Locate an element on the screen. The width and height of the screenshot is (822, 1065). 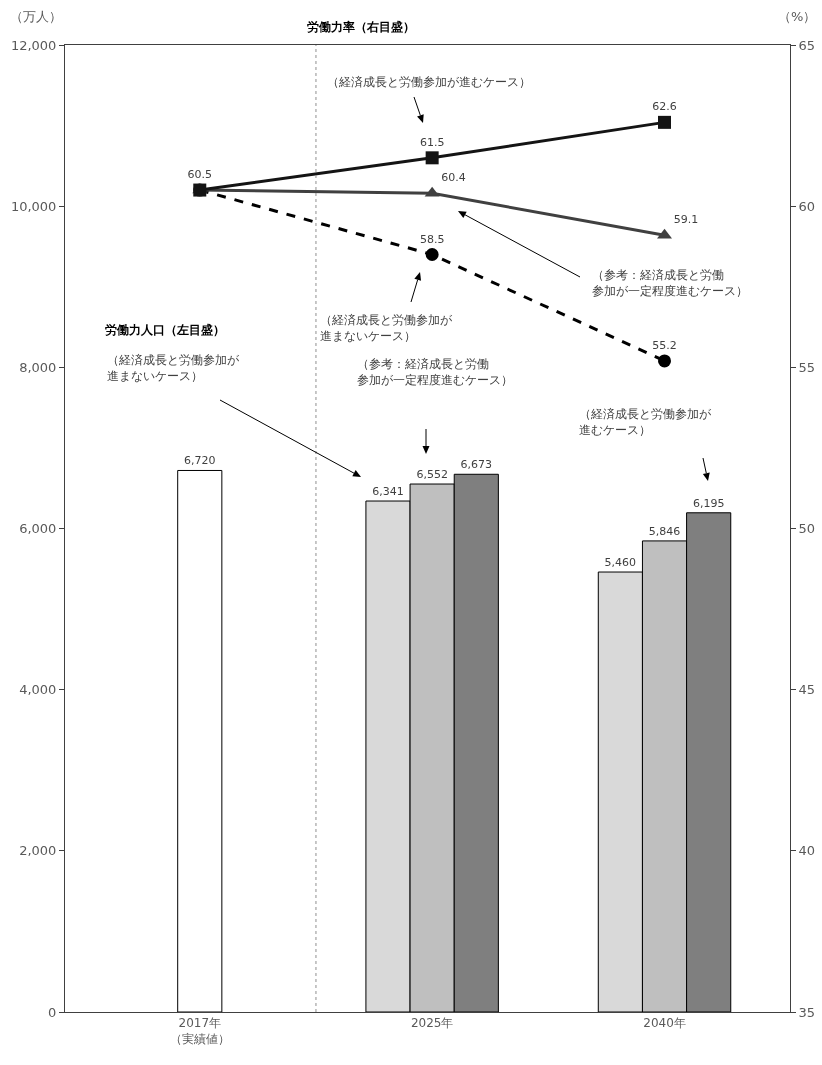
y2-tick-label: 65 is located at coordinates (807, 45).